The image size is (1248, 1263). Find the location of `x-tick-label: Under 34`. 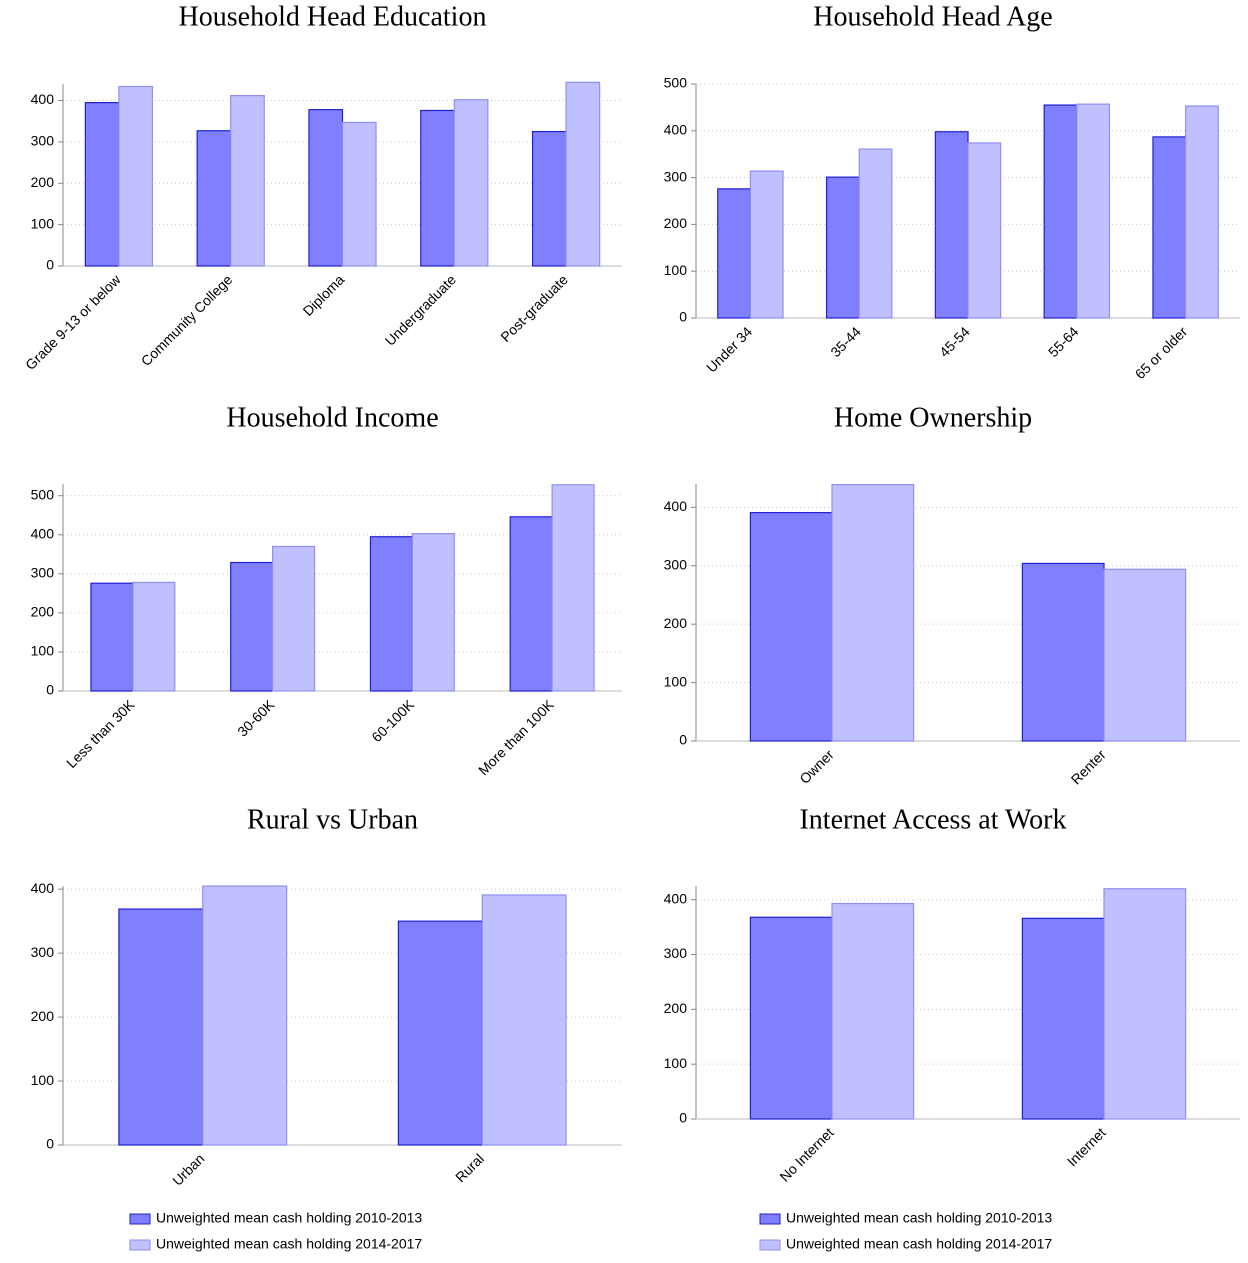

x-tick-label: Under 34 is located at coordinates (729, 349).